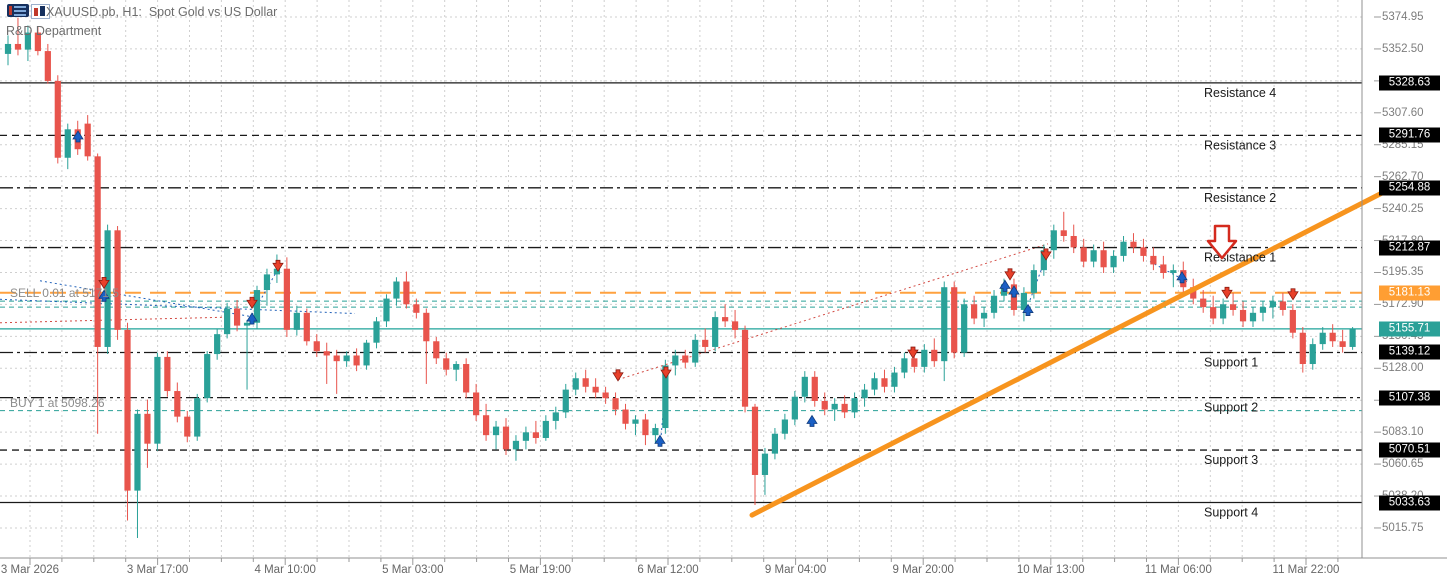  I want to click on price-axis-label: 5374.95, so click(1403, 17).